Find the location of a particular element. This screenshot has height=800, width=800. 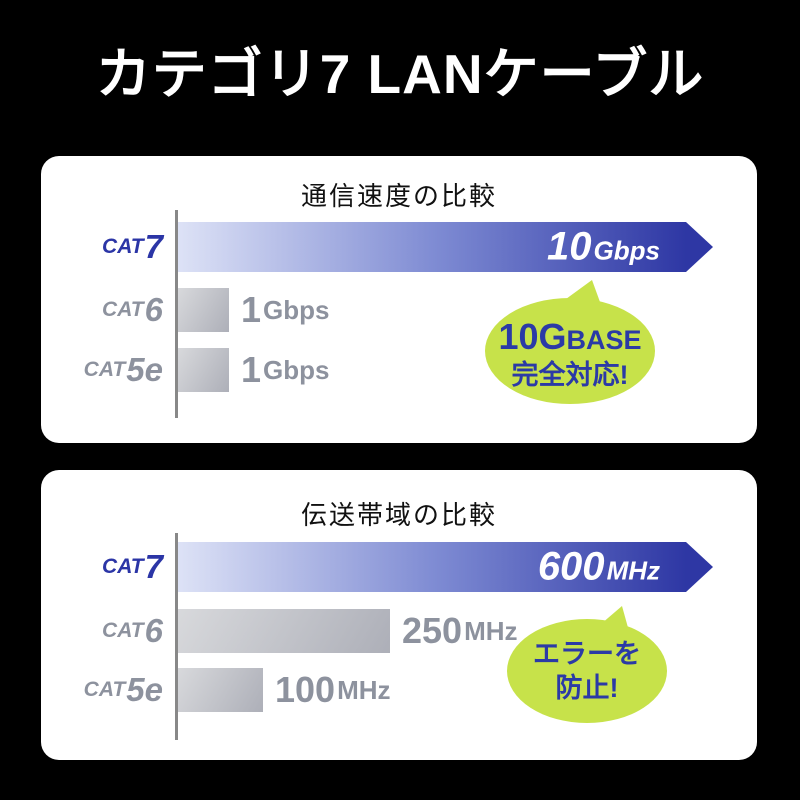

speed-label-cat6: CAT 6 is located at coordinates (104, 310).